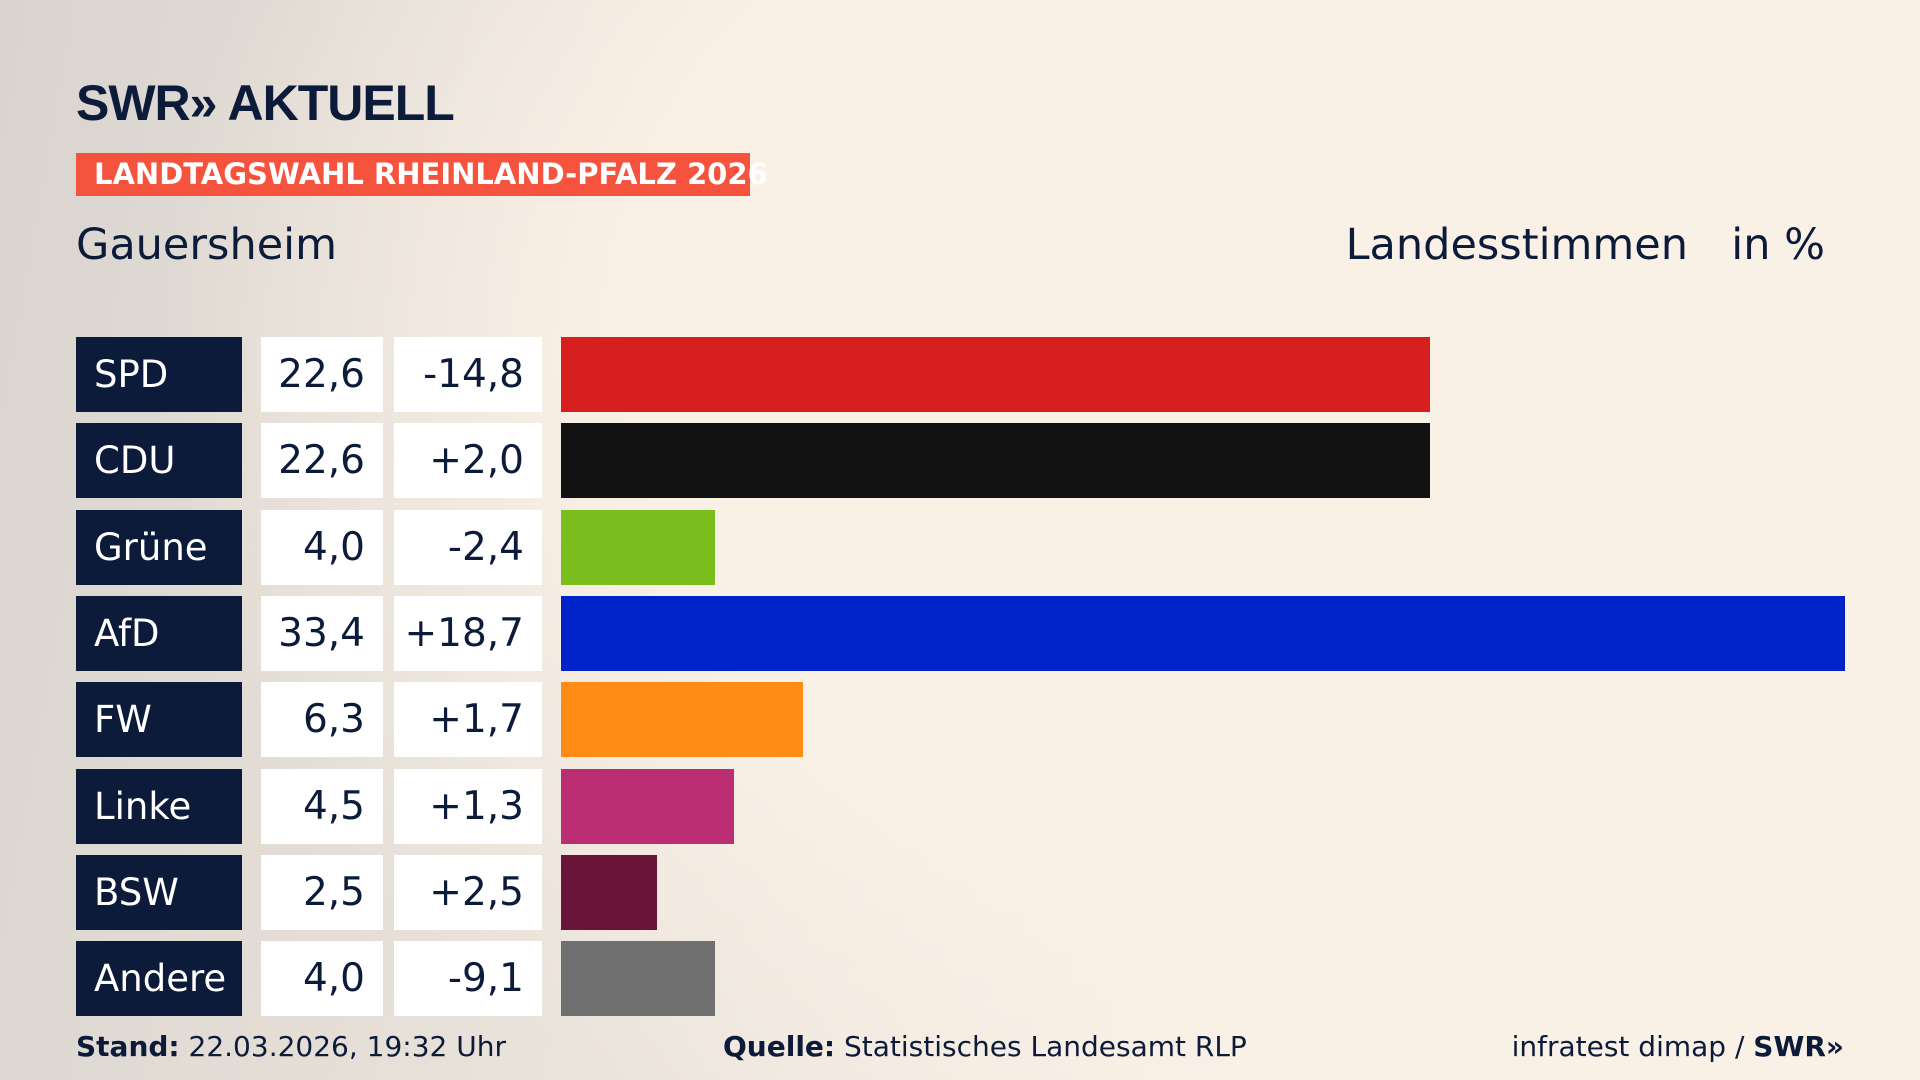 The image size is (1920, 1080). What do you see at coordinates (159, 979) in the screenshot?
I see `party-label: Andere` at bounding box center [159, 979].